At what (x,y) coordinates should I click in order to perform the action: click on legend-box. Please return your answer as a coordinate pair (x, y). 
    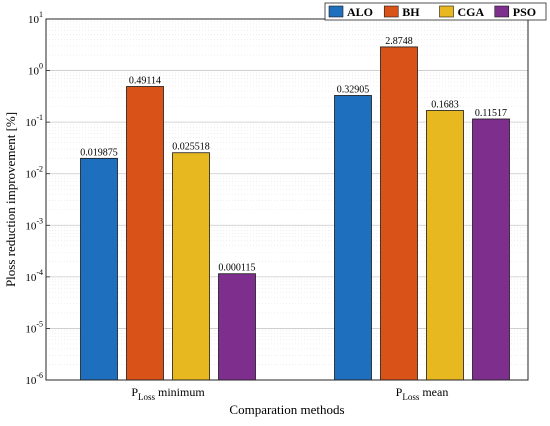
    Looking at the image, I should click on (435, 11).